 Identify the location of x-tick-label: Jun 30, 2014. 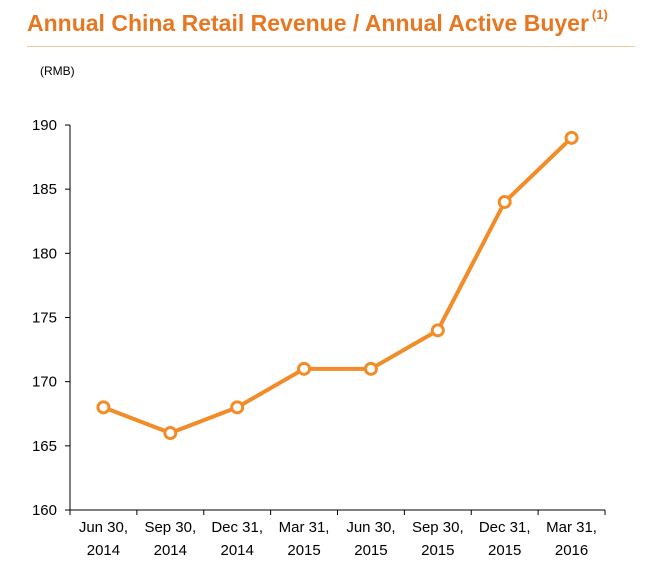
(103, 539).